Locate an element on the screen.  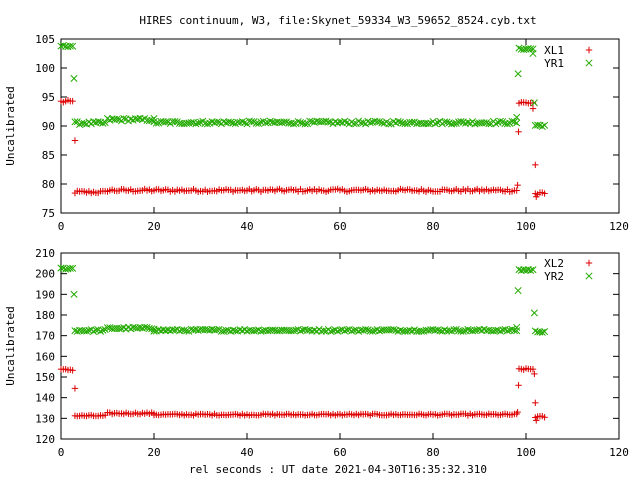
y-tick-label: 140 is located at coordinates (45, 398).